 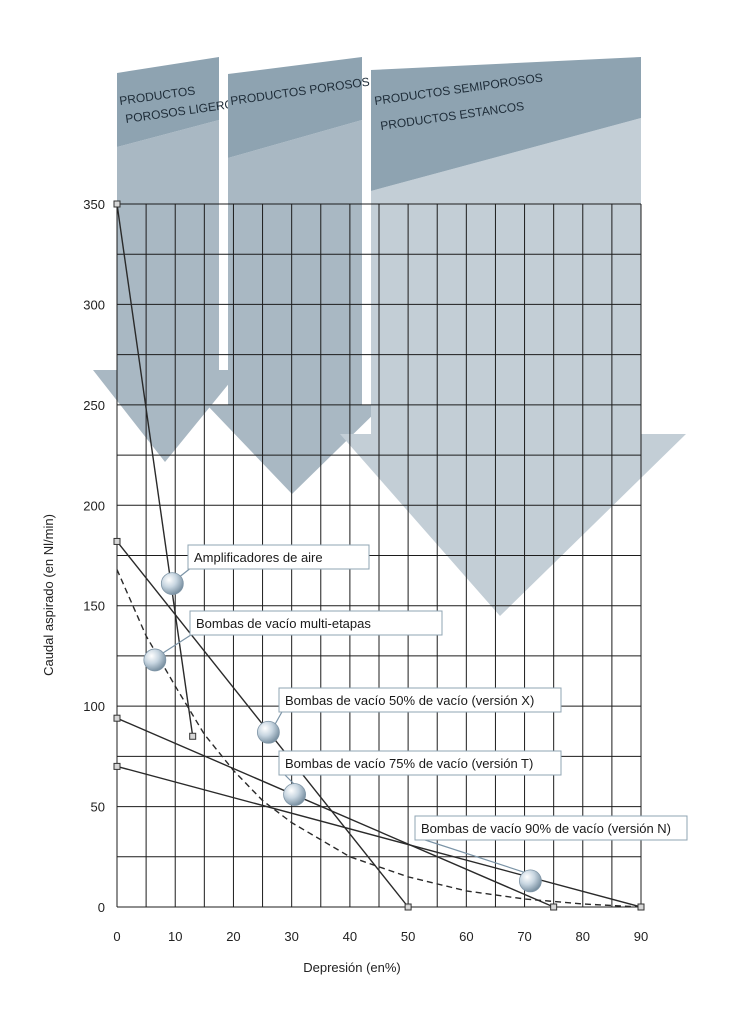 What do you see at coordinates (94, 204) in the screenshot?
I see `y-tick-label: 350` at bounding box center [94, 204].